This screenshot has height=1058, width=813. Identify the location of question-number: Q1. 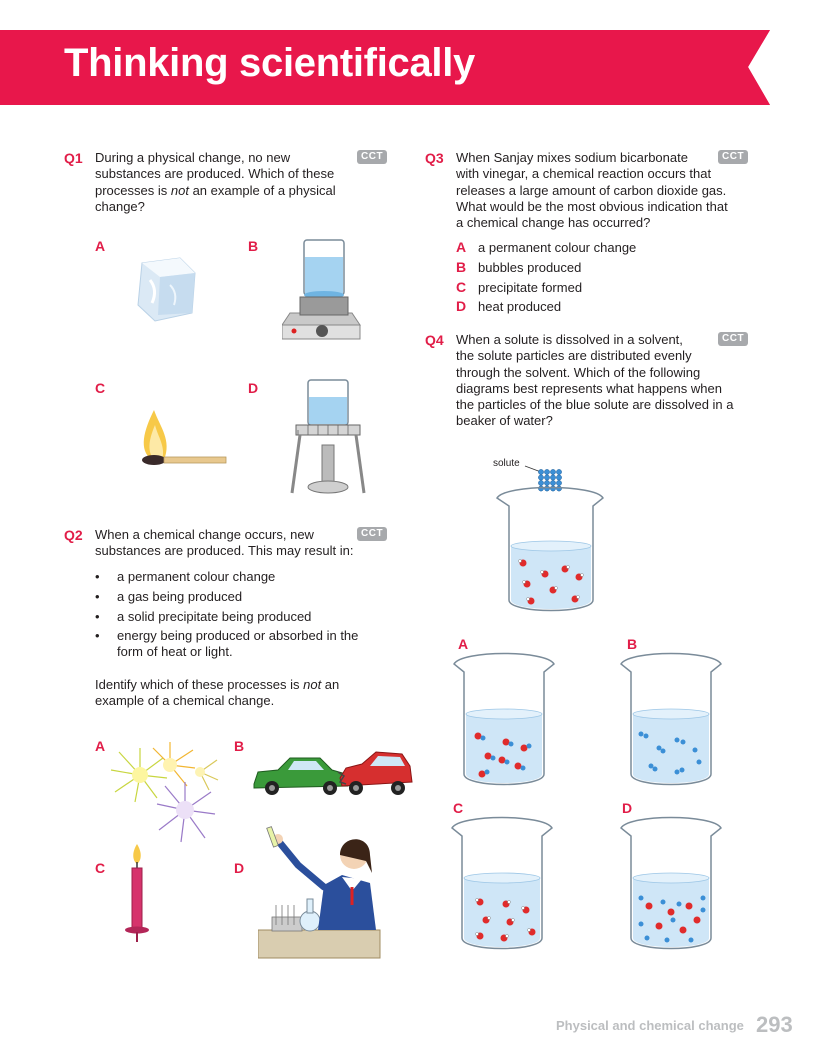
(73, 158).